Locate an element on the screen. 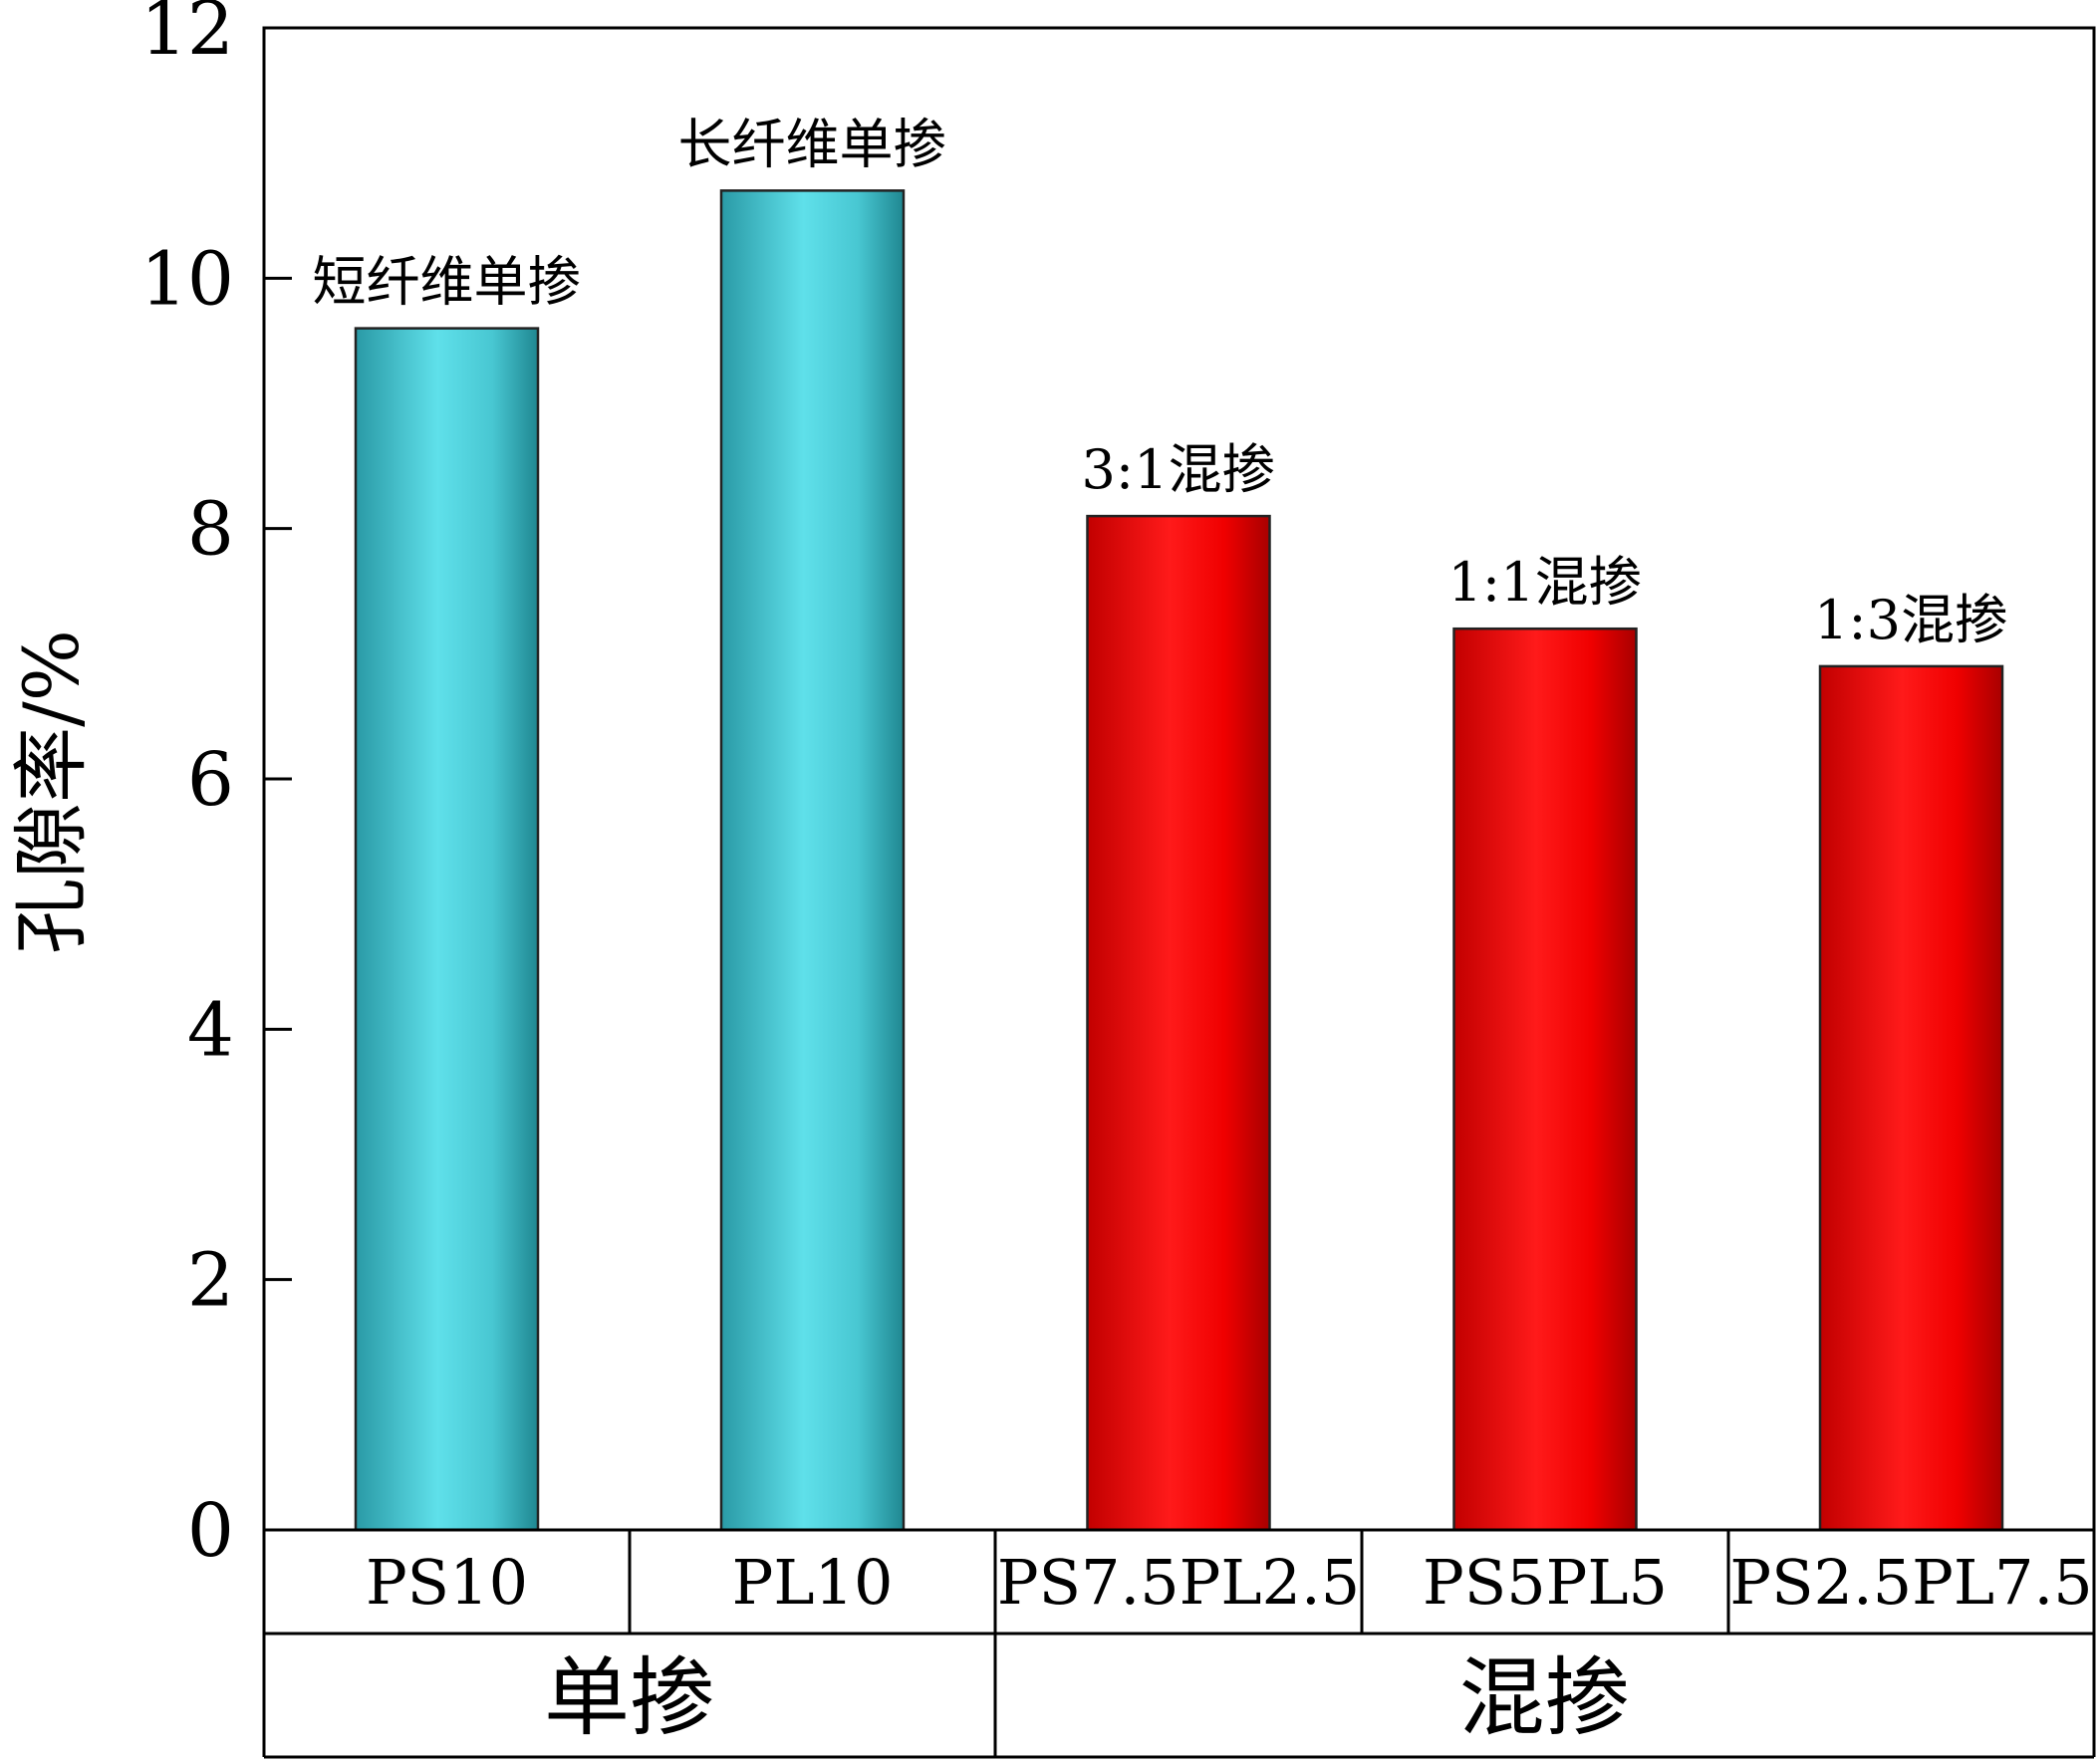 The height and width of the screenshot is (1764, 2099). y-tick-label: 4 is located at coordinates (210, 1030).